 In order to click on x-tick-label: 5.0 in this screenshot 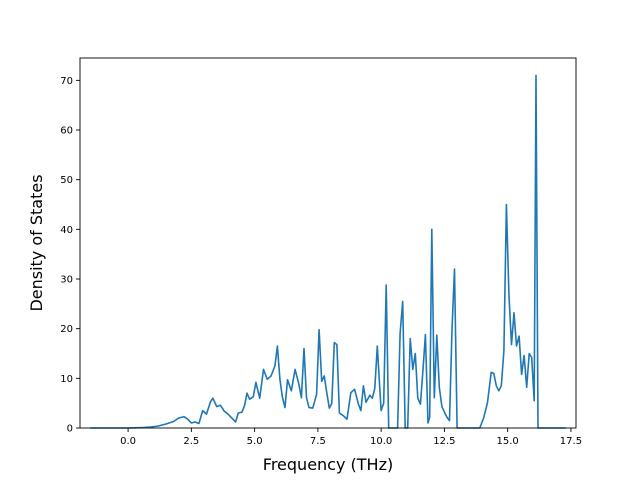, I will do `click(255, 441)`.